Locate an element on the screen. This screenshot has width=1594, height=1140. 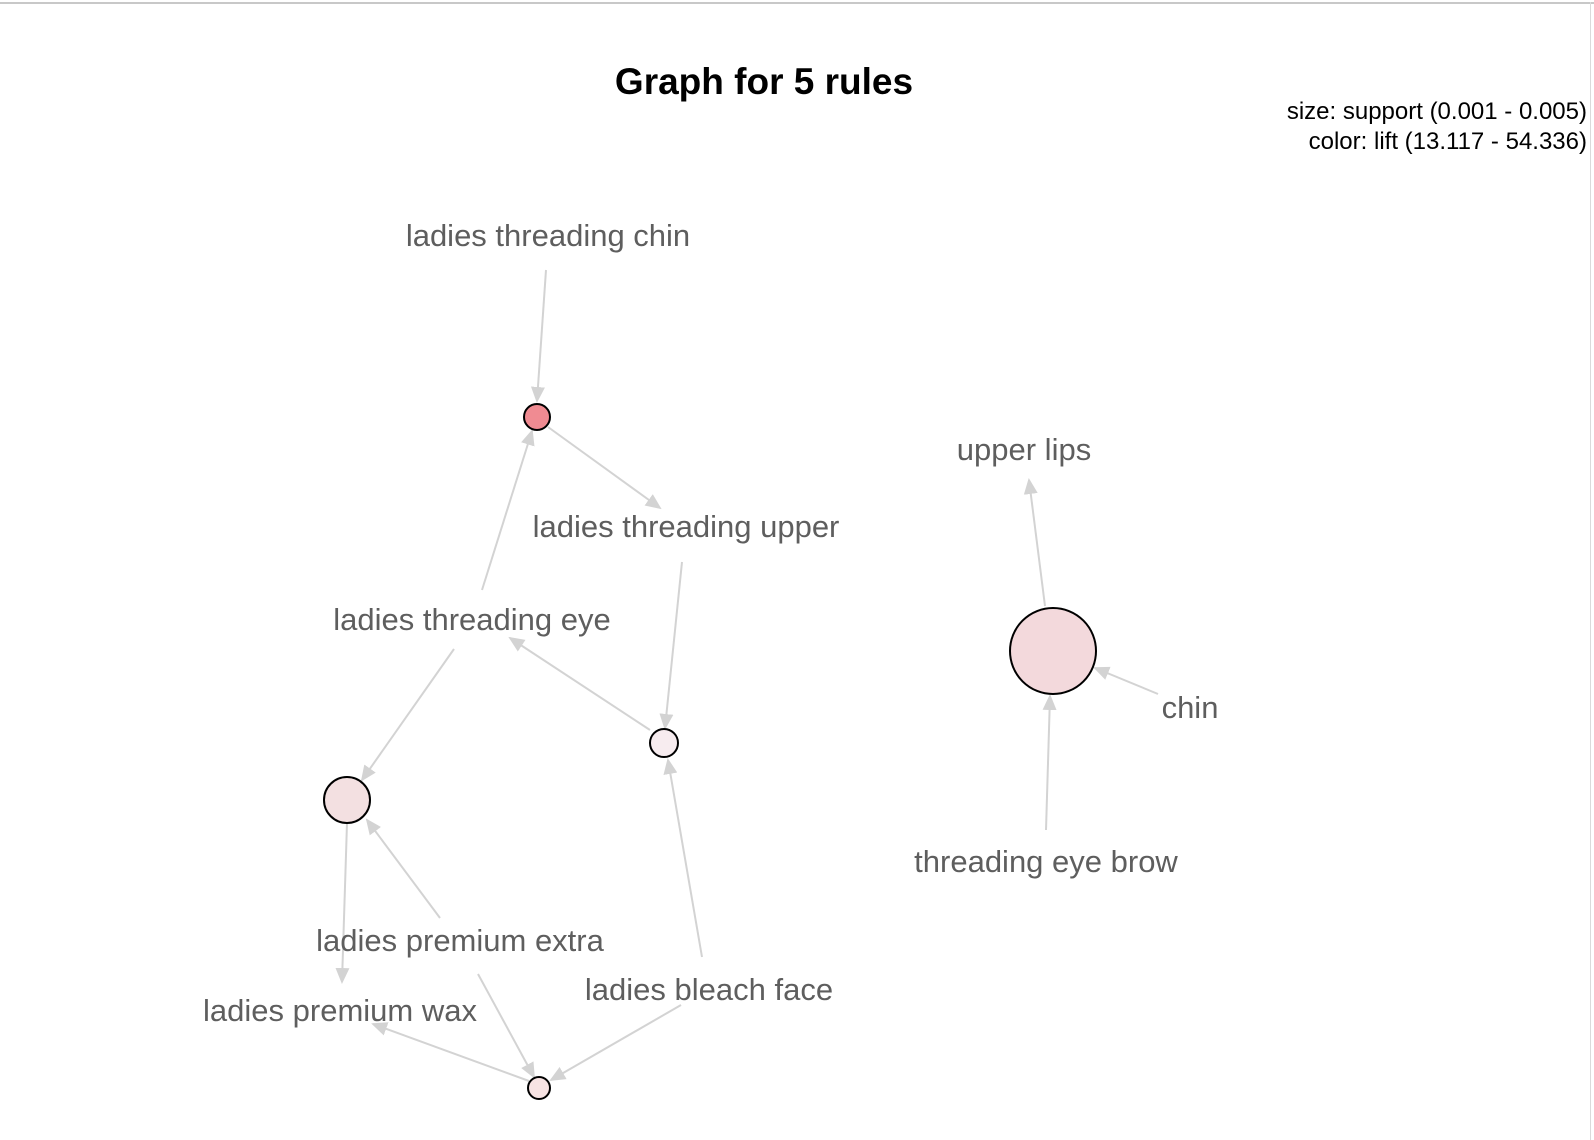
edge-extra-to-rule4 is located at coordinates (506, 1026).